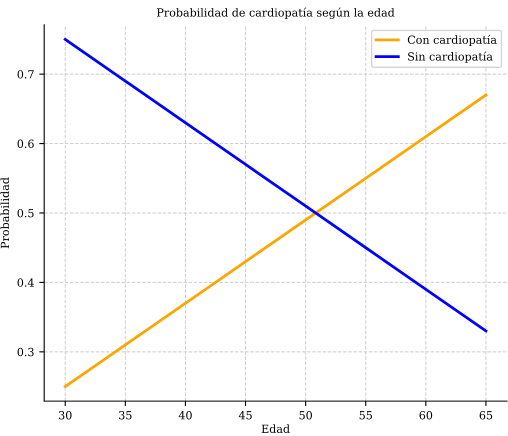  I want to click on chart-title: Probabilidad de cardiopatía según la edad, so click(275, 13).